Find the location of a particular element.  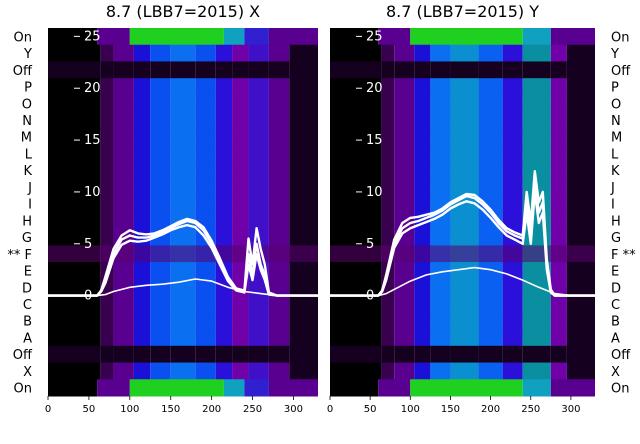

row-label: B is located at coordinates (615, 322).